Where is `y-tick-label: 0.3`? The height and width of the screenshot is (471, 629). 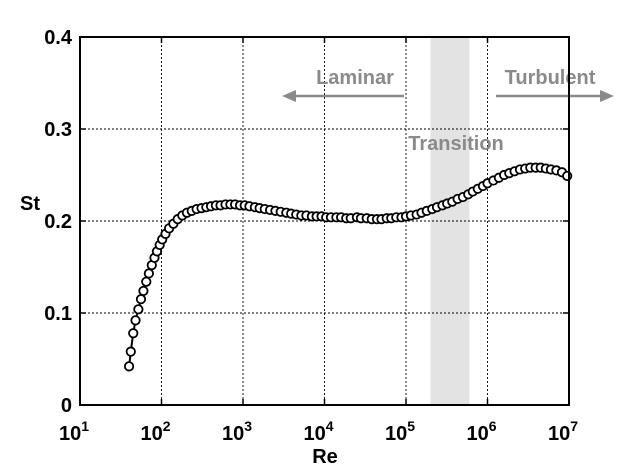 y-tick-label: 0.3 is located at coordinates (58, 130).